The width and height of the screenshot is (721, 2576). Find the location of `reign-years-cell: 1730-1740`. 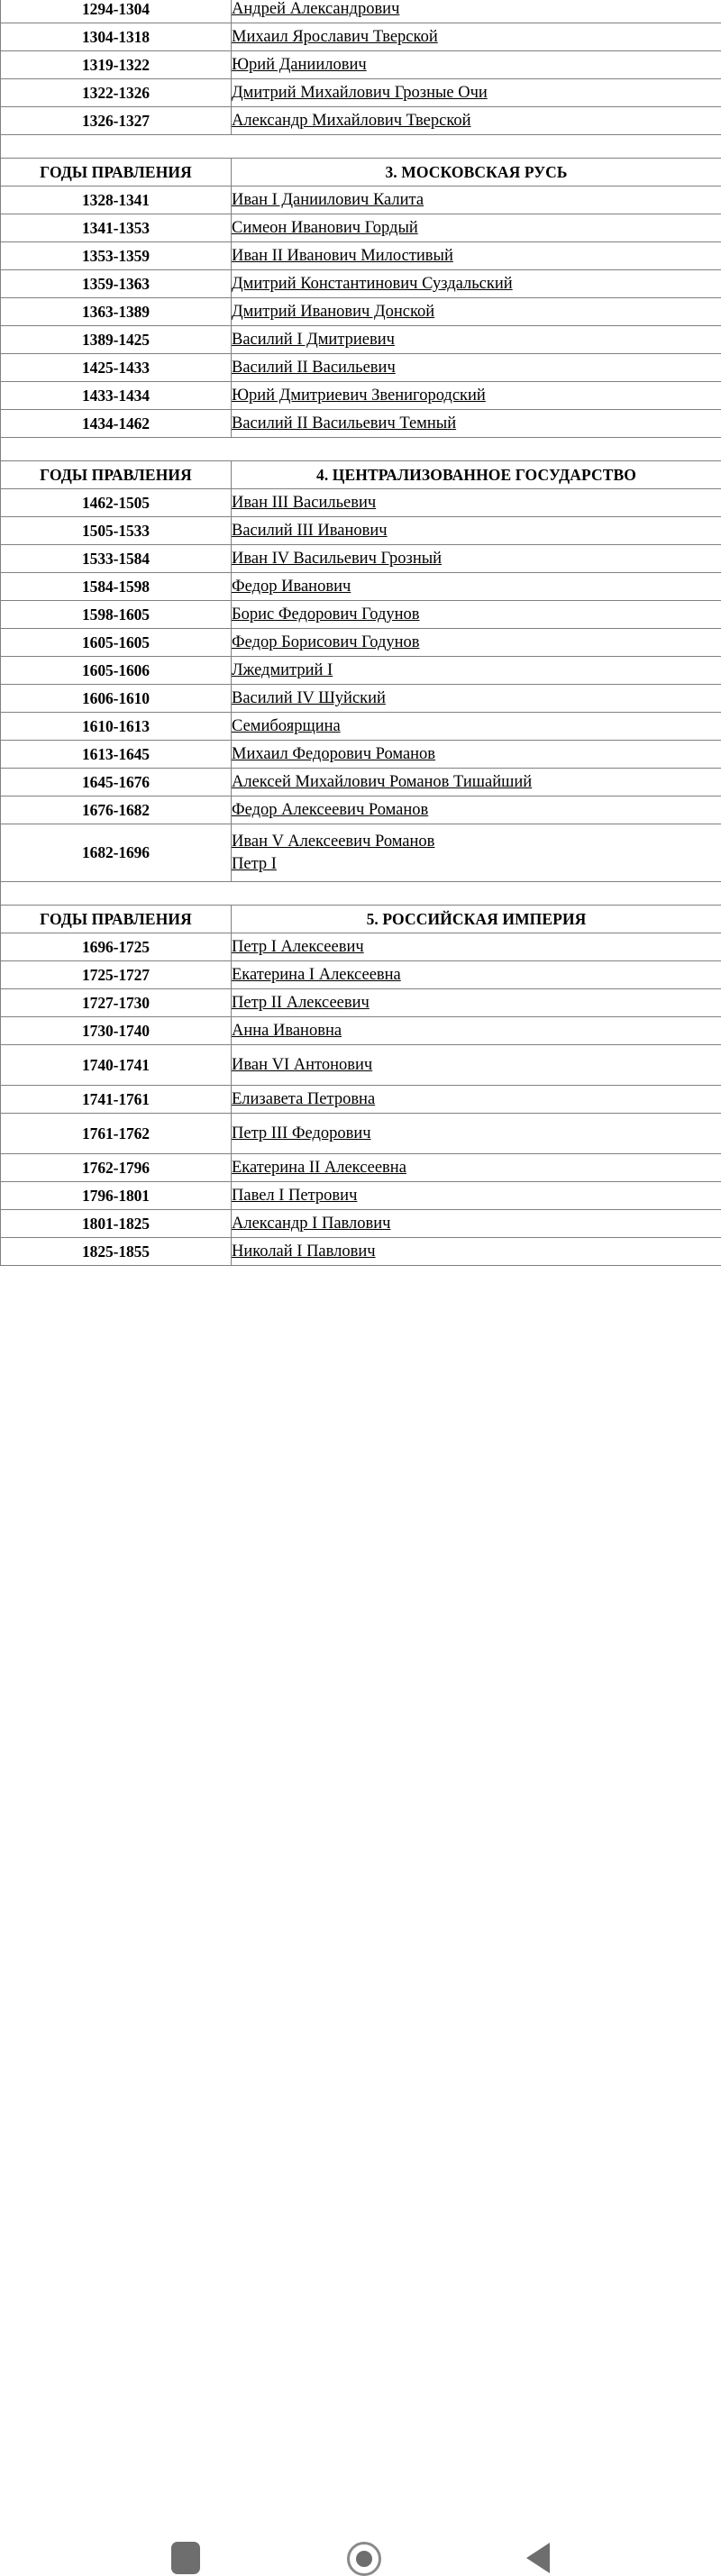

reign-years-cell: 1730-1740 is located at coordinates (116, 1031).